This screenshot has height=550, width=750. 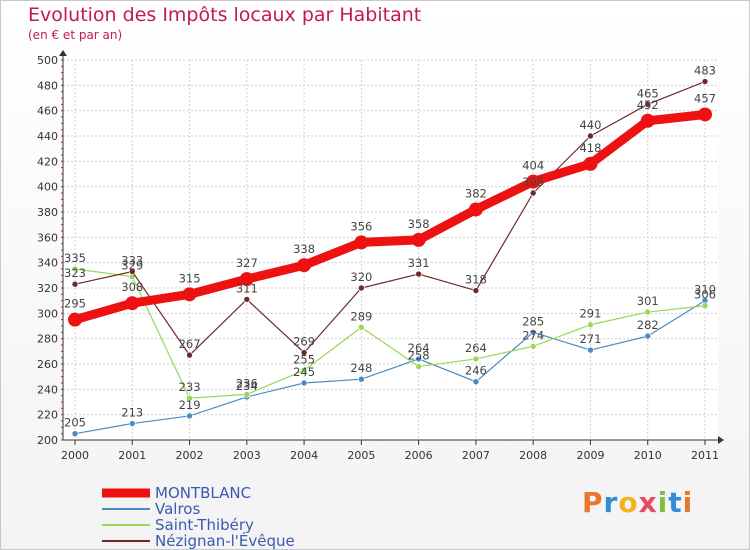 What do you see at coordinates (628, 502) in the screenshot?
I see `logo-letter: o` at bounding box center [628, 502].